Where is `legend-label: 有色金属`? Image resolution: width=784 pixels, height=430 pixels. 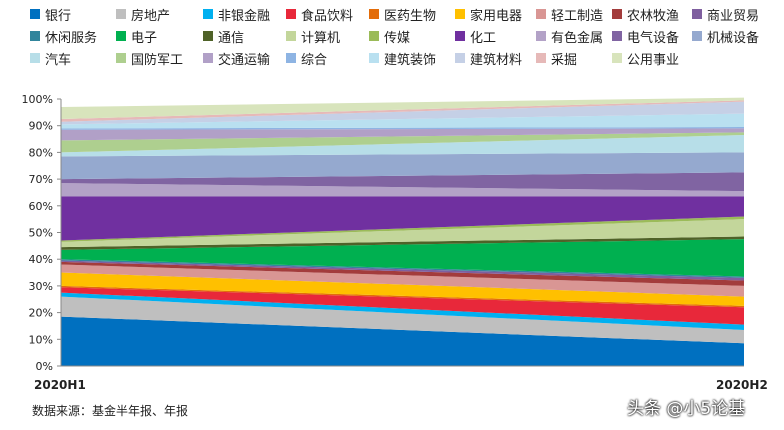
legend-label: 有色金属 is located at coordinates (577, 38).